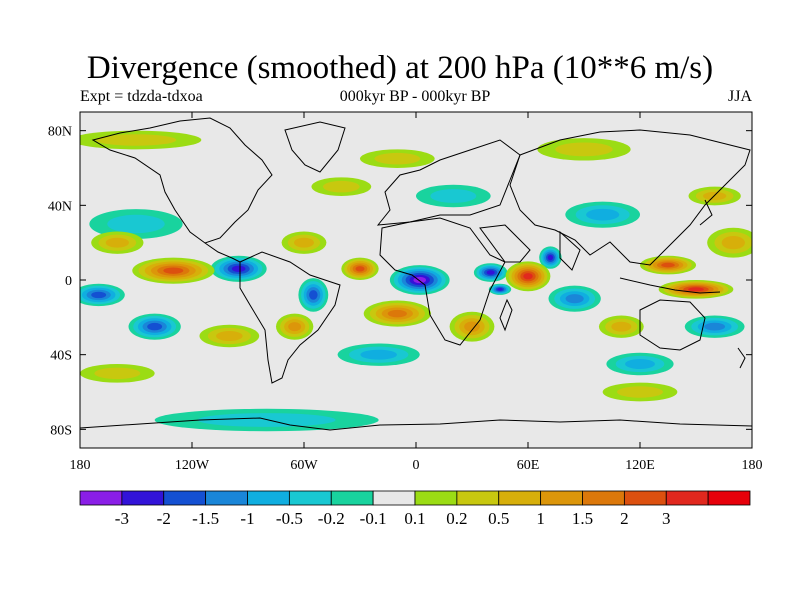  I want to click on colorbar-label: -0.5, so click(289, 518).